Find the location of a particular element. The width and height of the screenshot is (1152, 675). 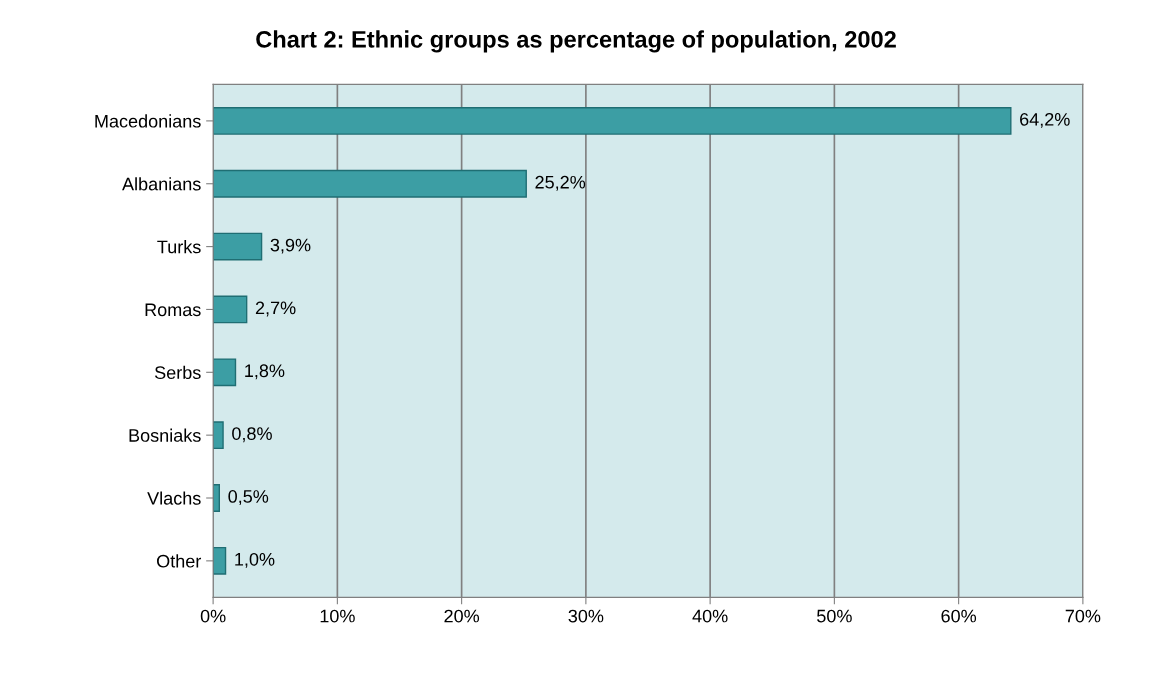

data-label: 25,2% is located at coordinates (560, 183).